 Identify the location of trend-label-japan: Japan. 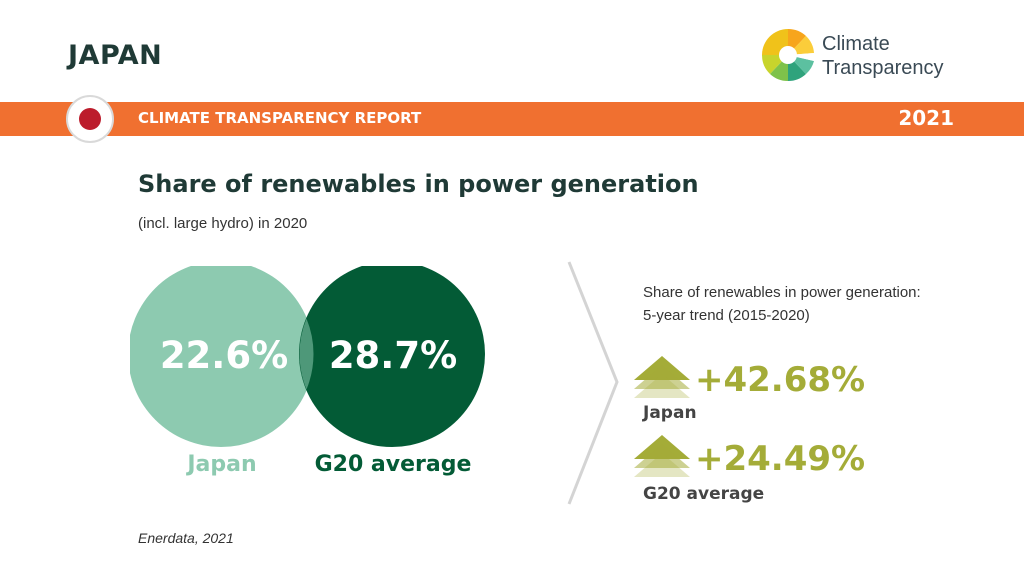
(670, 413).